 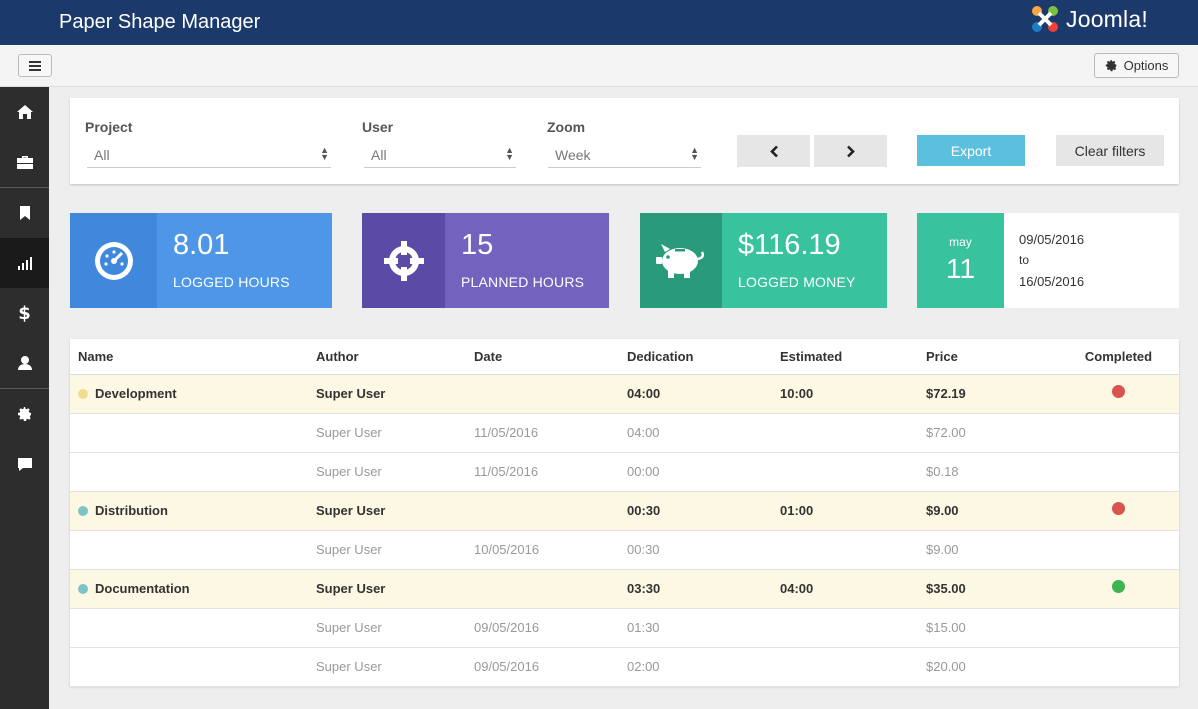 I want to click on home-icon, so click(x=24, y=112).